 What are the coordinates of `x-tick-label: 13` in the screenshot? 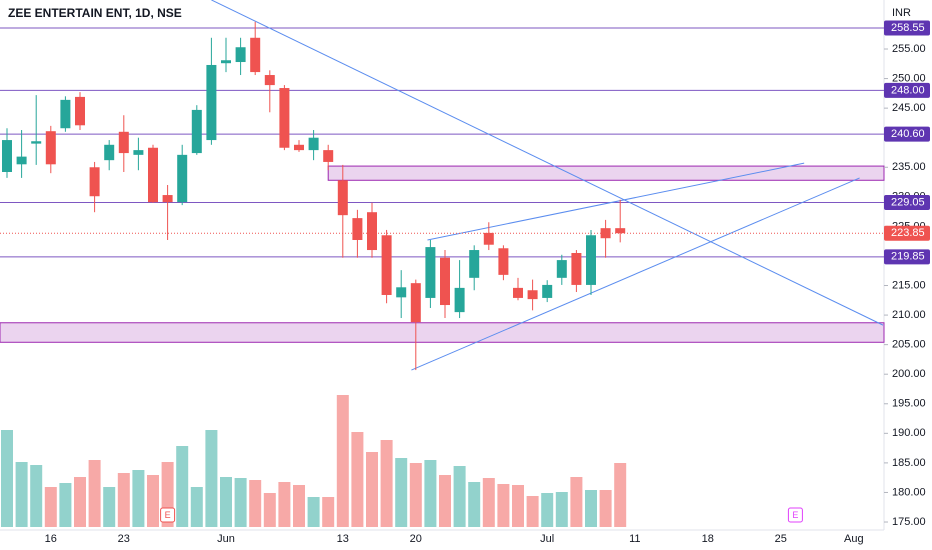 It's located at (343, 539).